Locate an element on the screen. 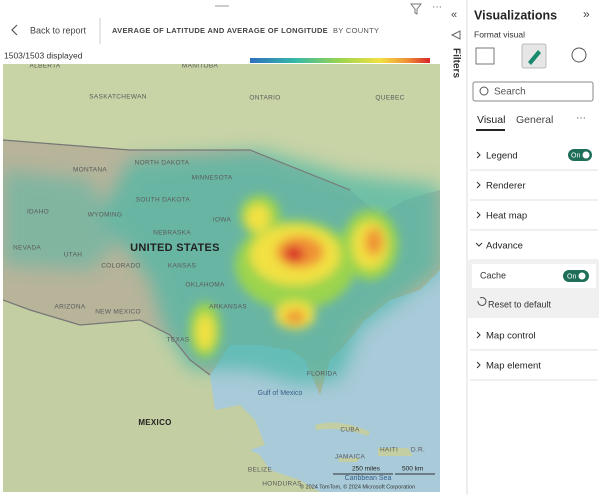 Image resolution: width=600 pixels, height=500 pixels. map-label: UTAH is located at coordinates (73, 255).